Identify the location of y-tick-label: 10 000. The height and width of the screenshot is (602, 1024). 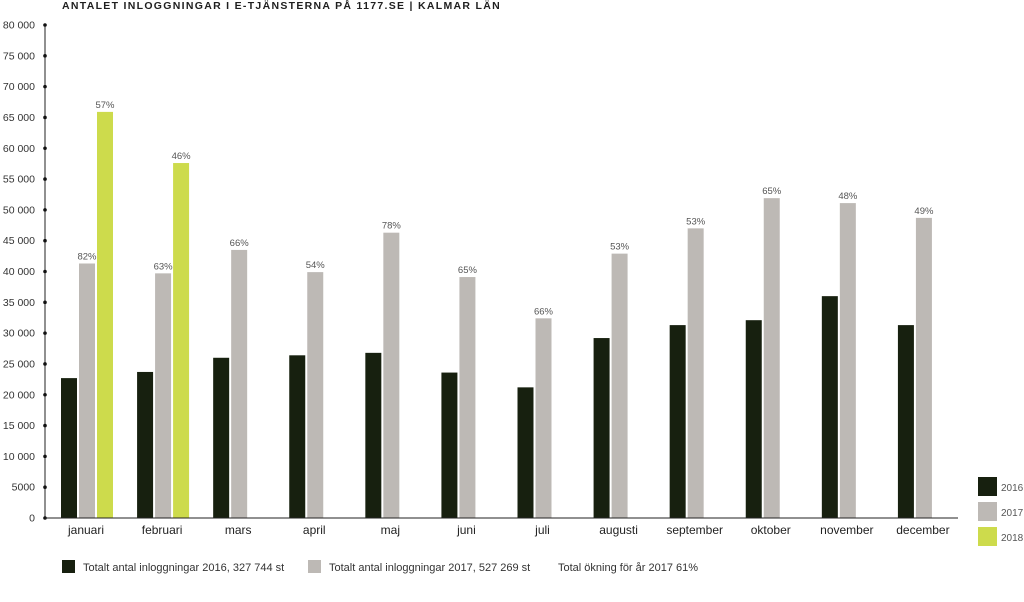
(19, 457).